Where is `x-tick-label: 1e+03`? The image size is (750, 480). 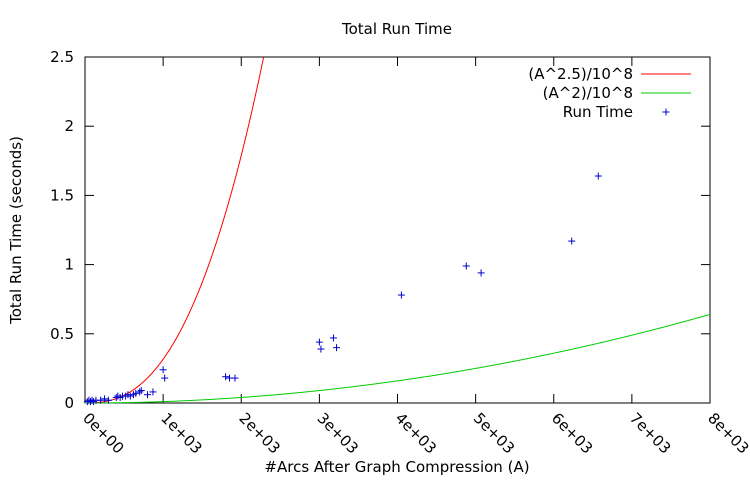 x-tick-label: 1e+03 is located at coordinates (181, 433).